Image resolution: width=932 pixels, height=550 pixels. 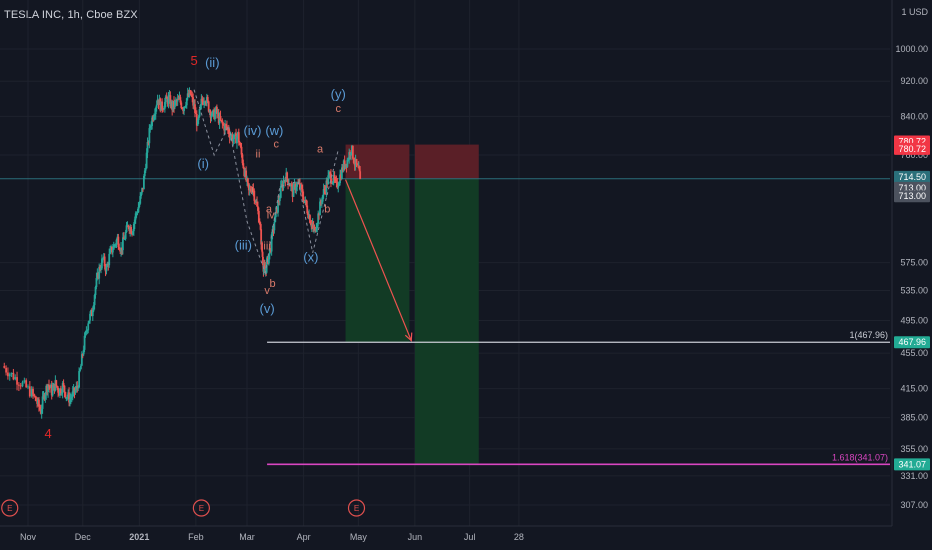 What do you see at coordinates (266, 182) in the screenshot?
I see `wave-connector` at bounding box center [266, 182].